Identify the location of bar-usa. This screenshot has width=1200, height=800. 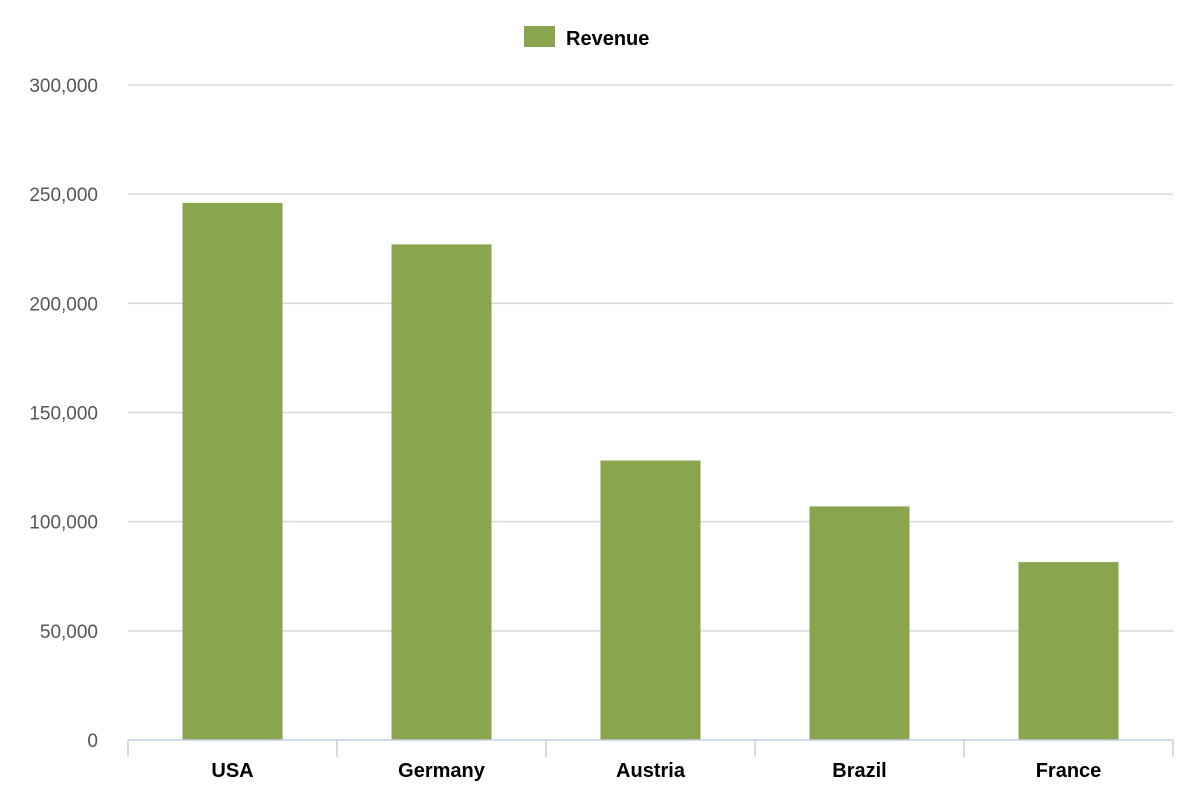
(232, 471).